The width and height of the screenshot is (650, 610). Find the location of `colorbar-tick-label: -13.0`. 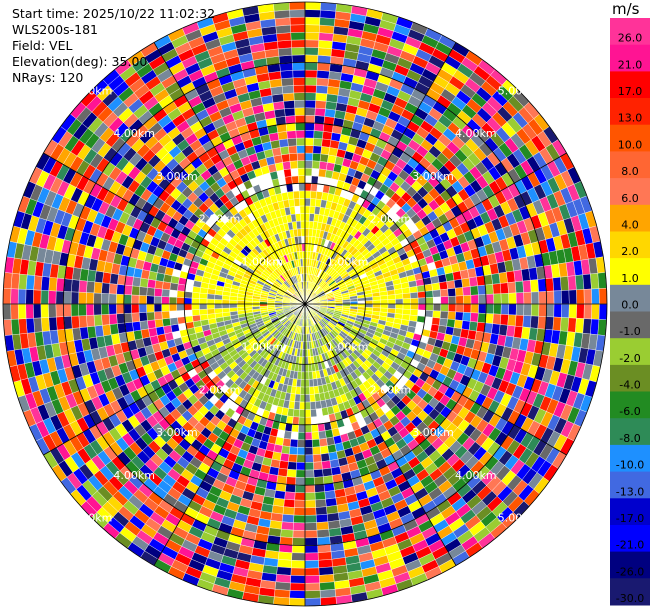

colorbar-tick-label: -13.0 is located at coordinates (630, 491).